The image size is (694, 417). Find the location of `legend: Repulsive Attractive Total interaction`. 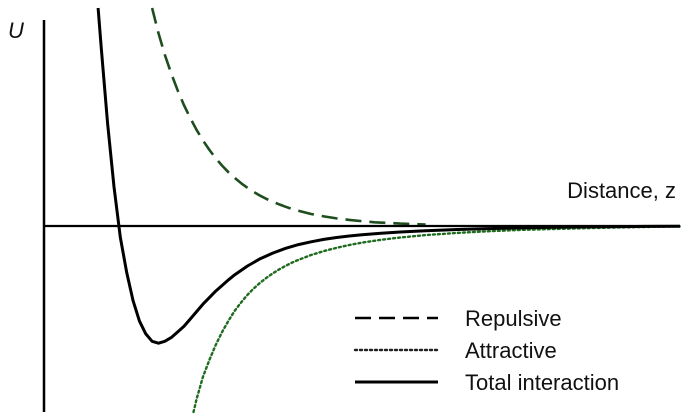

legend: Repulsive Attractive Total interaction is located at coordinates (486, 350).